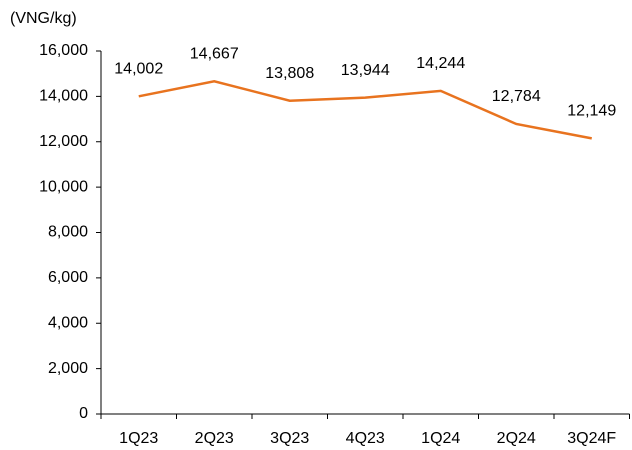 Image resolution: width=632 pixels, height=450 pixels. Describe the element at coordinates (516, 438) in the screenshot. I see `x-tick-label: 2Q24` at that location.